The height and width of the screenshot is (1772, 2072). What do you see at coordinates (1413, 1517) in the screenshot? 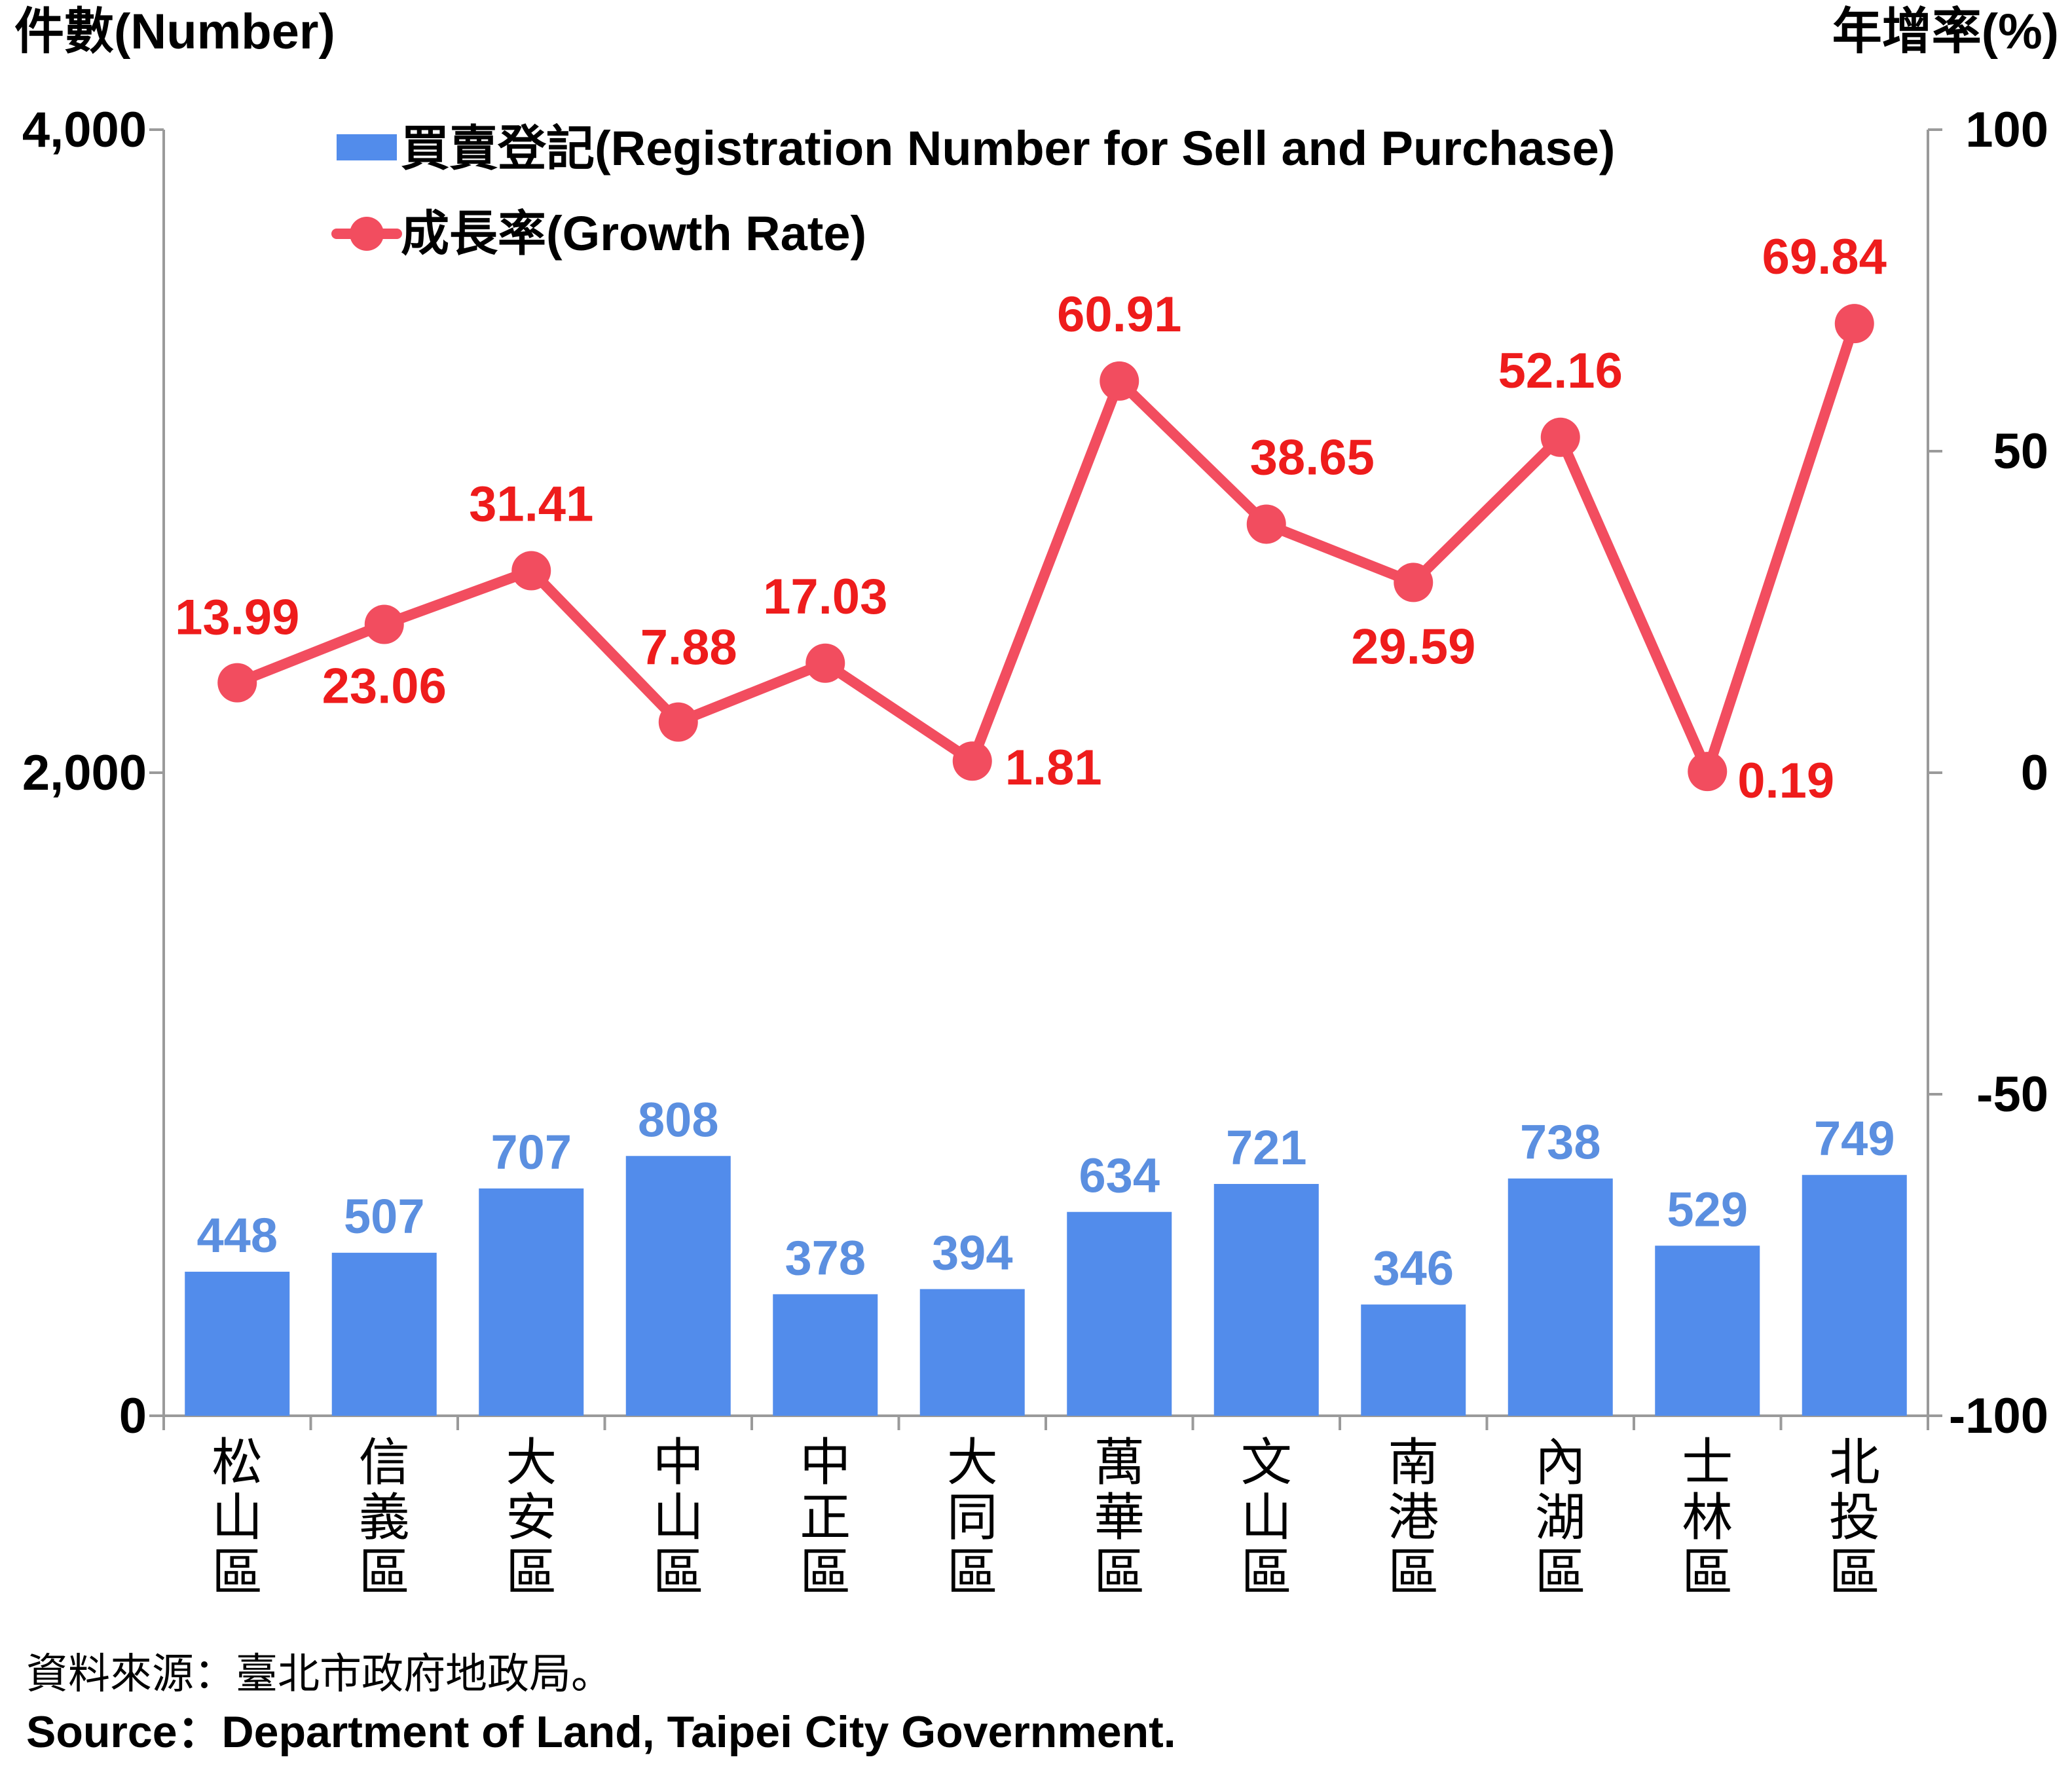
I see `category-label: 南港區` at bounding box center [1413, 1517].